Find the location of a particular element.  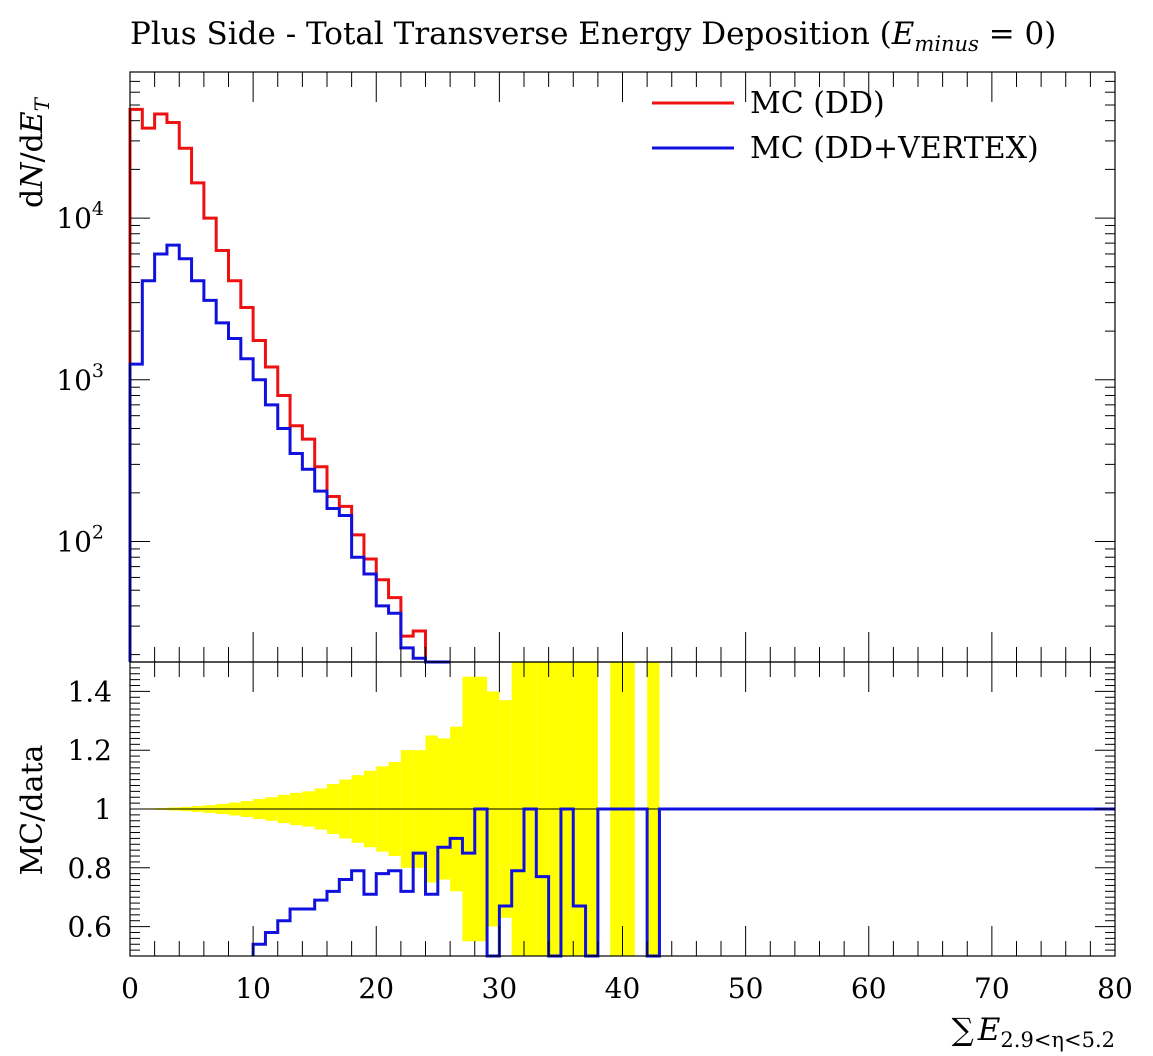

ratio-panel-series is located at coordinates (683, 882).